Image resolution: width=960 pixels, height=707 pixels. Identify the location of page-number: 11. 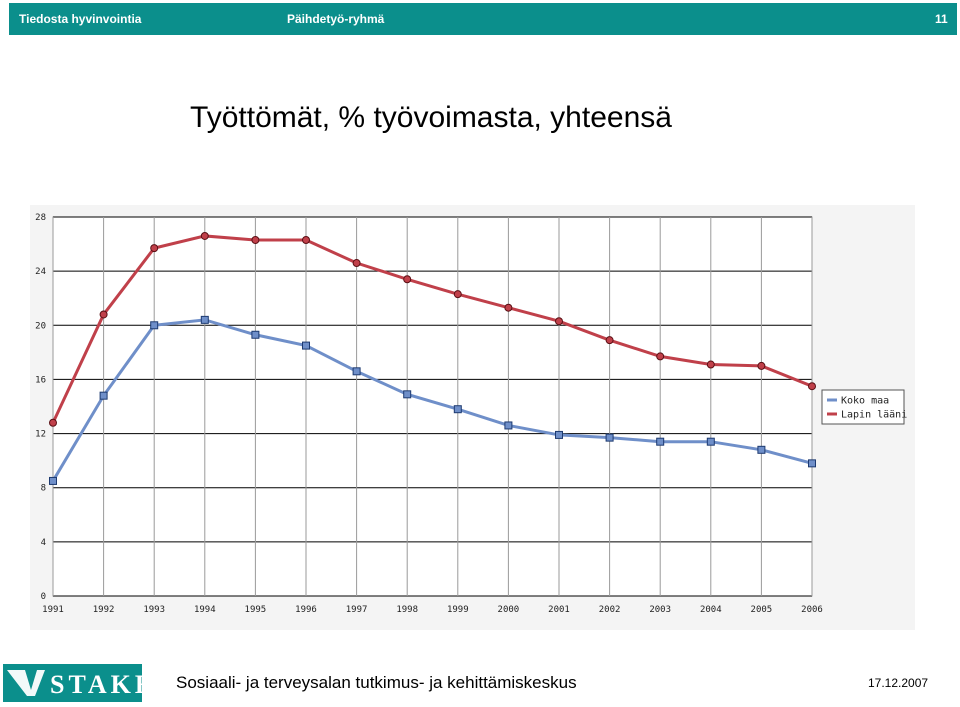
(941, 19).